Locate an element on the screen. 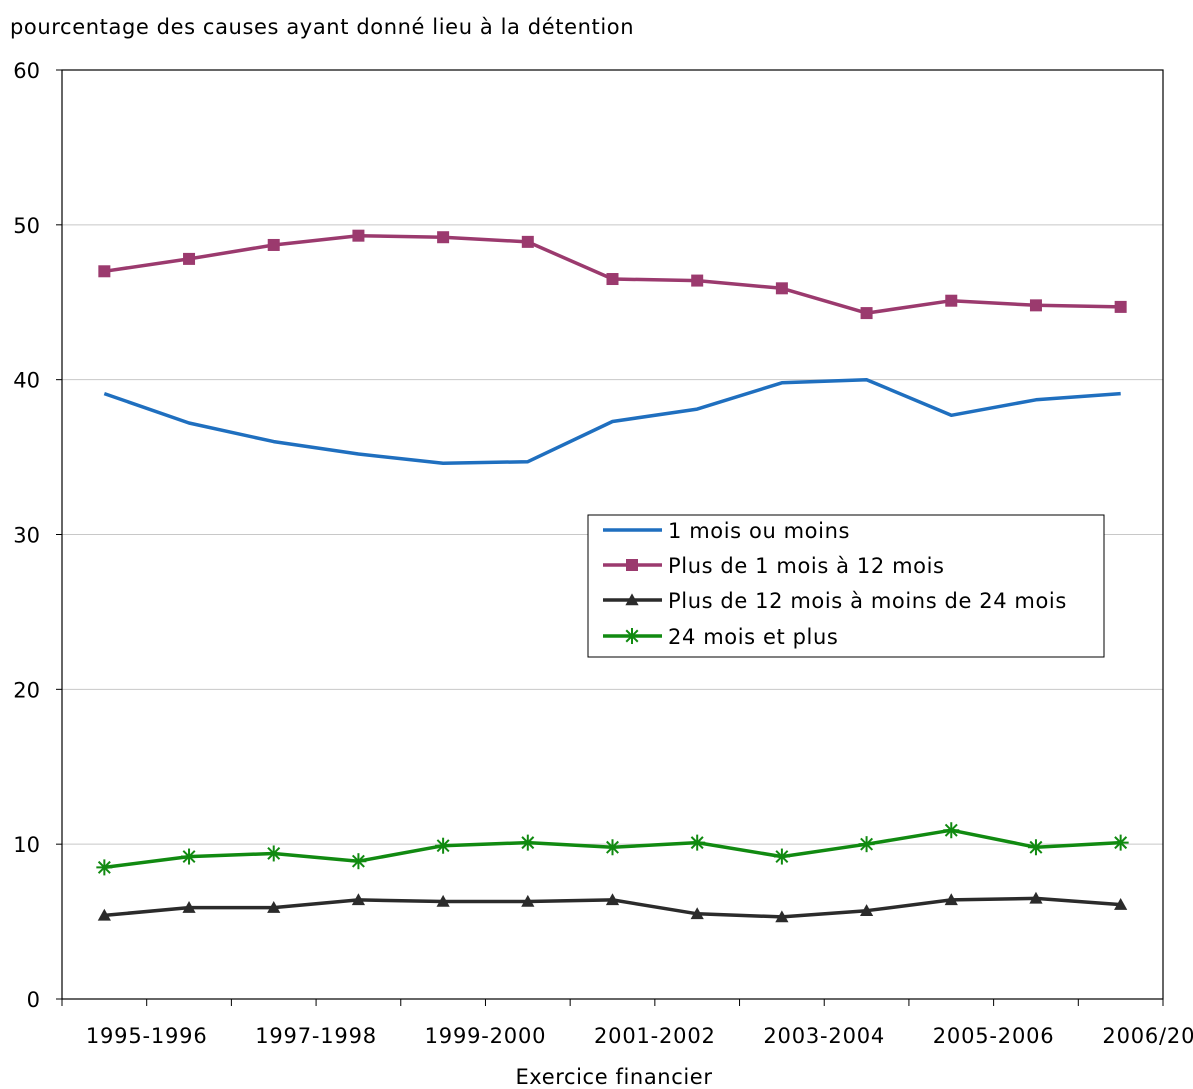 The height and width of the screenshot is (1089, 1193). x-tick-label: 2001-2002 is located at coordinates (655, 1036).